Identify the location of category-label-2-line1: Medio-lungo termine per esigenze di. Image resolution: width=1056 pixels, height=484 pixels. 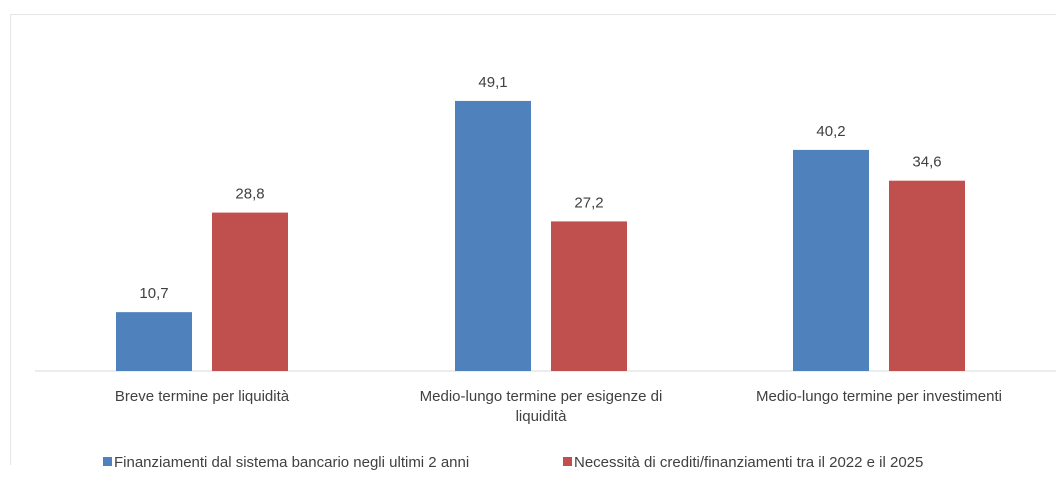
(541, 396).